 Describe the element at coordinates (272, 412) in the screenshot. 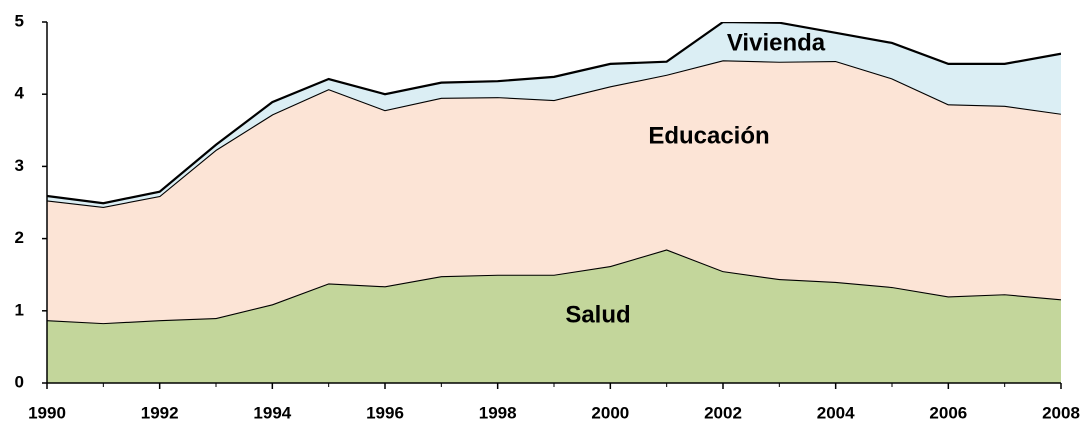

I see `x-tick-label: 1994` at that location.